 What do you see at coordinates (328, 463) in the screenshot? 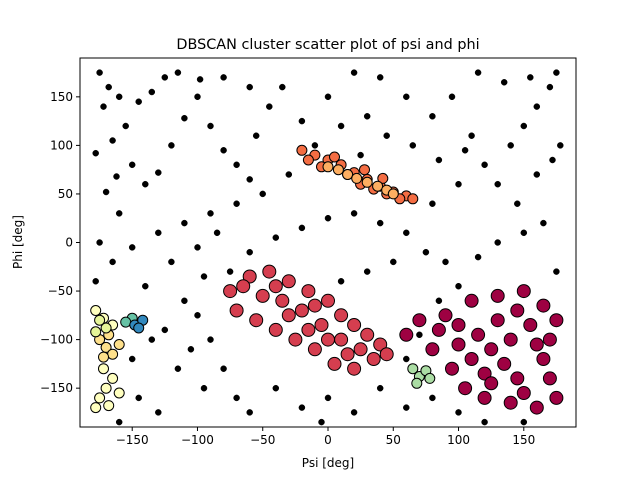
I see `x-axis-label: Psi [deg]` at bounding box center [328, 463].